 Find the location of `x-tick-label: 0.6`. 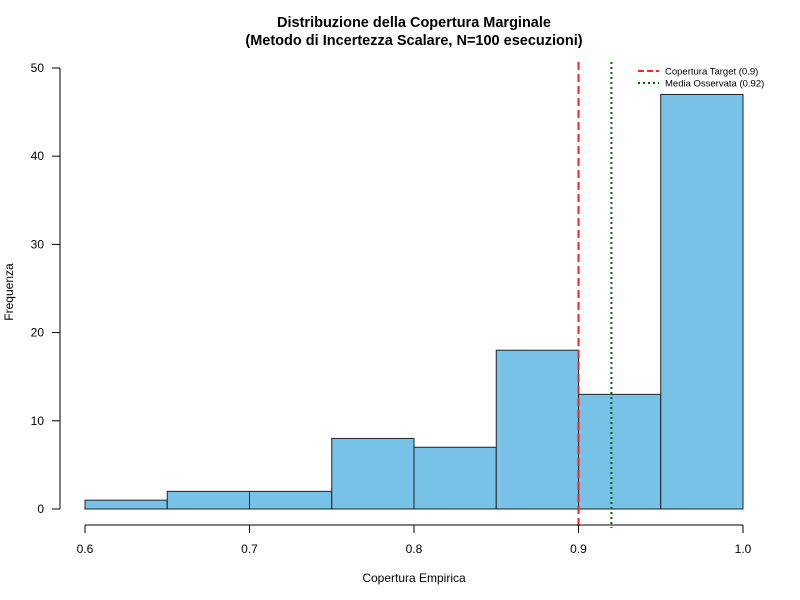

x-tick-label: 0.6 is located at coordinates (85, 549).